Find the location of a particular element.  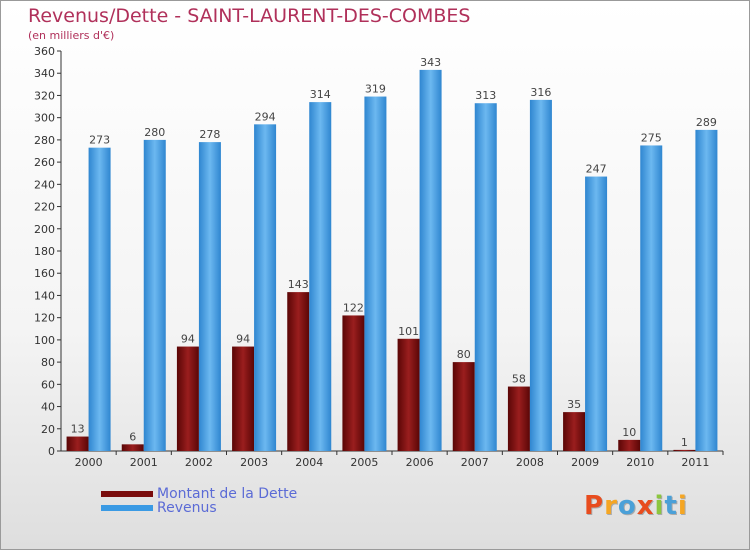

y-tick-label: 100 is located at coordinates (44, 340).